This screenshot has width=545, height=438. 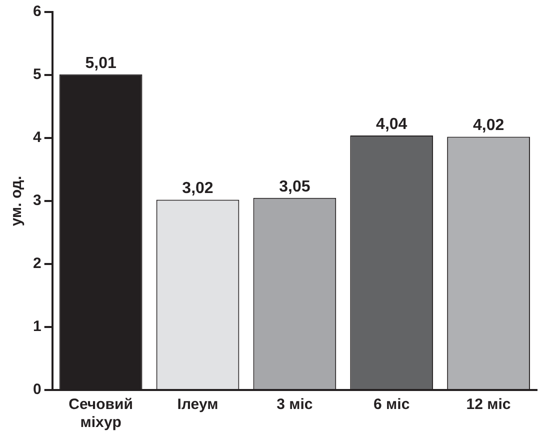 What do you see at coordinates (37, 327) in the screenshot?
I see `y-tick-label: 1` at bounding box center [37, 327].